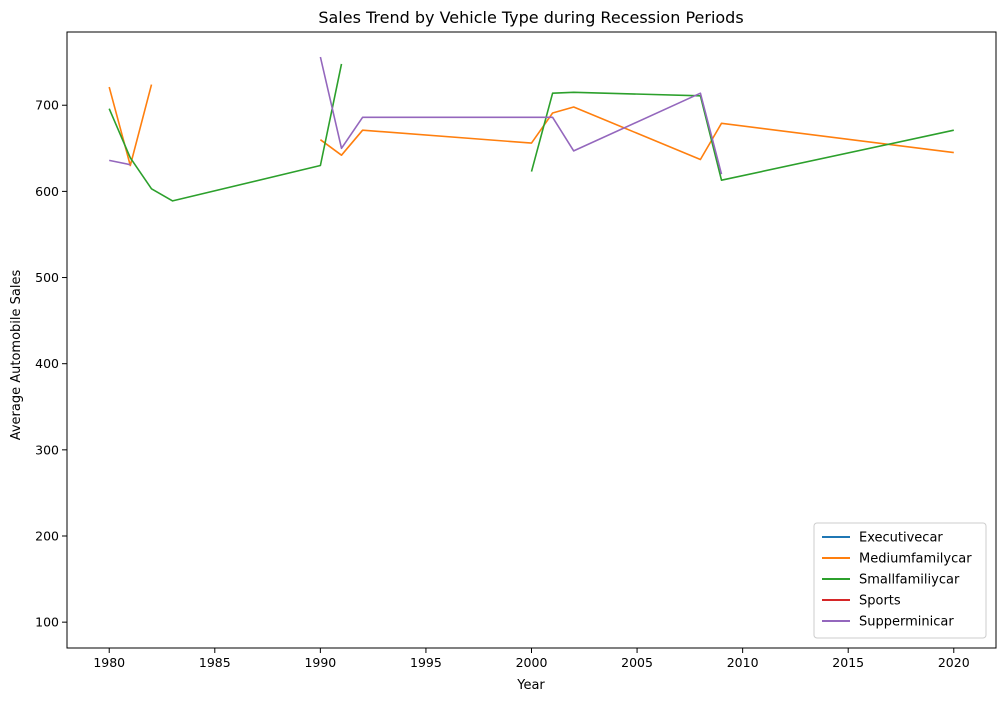 This screenshot has width=1005, height=701. I want to click on x-tick-label: 1980, so click(109, 662).